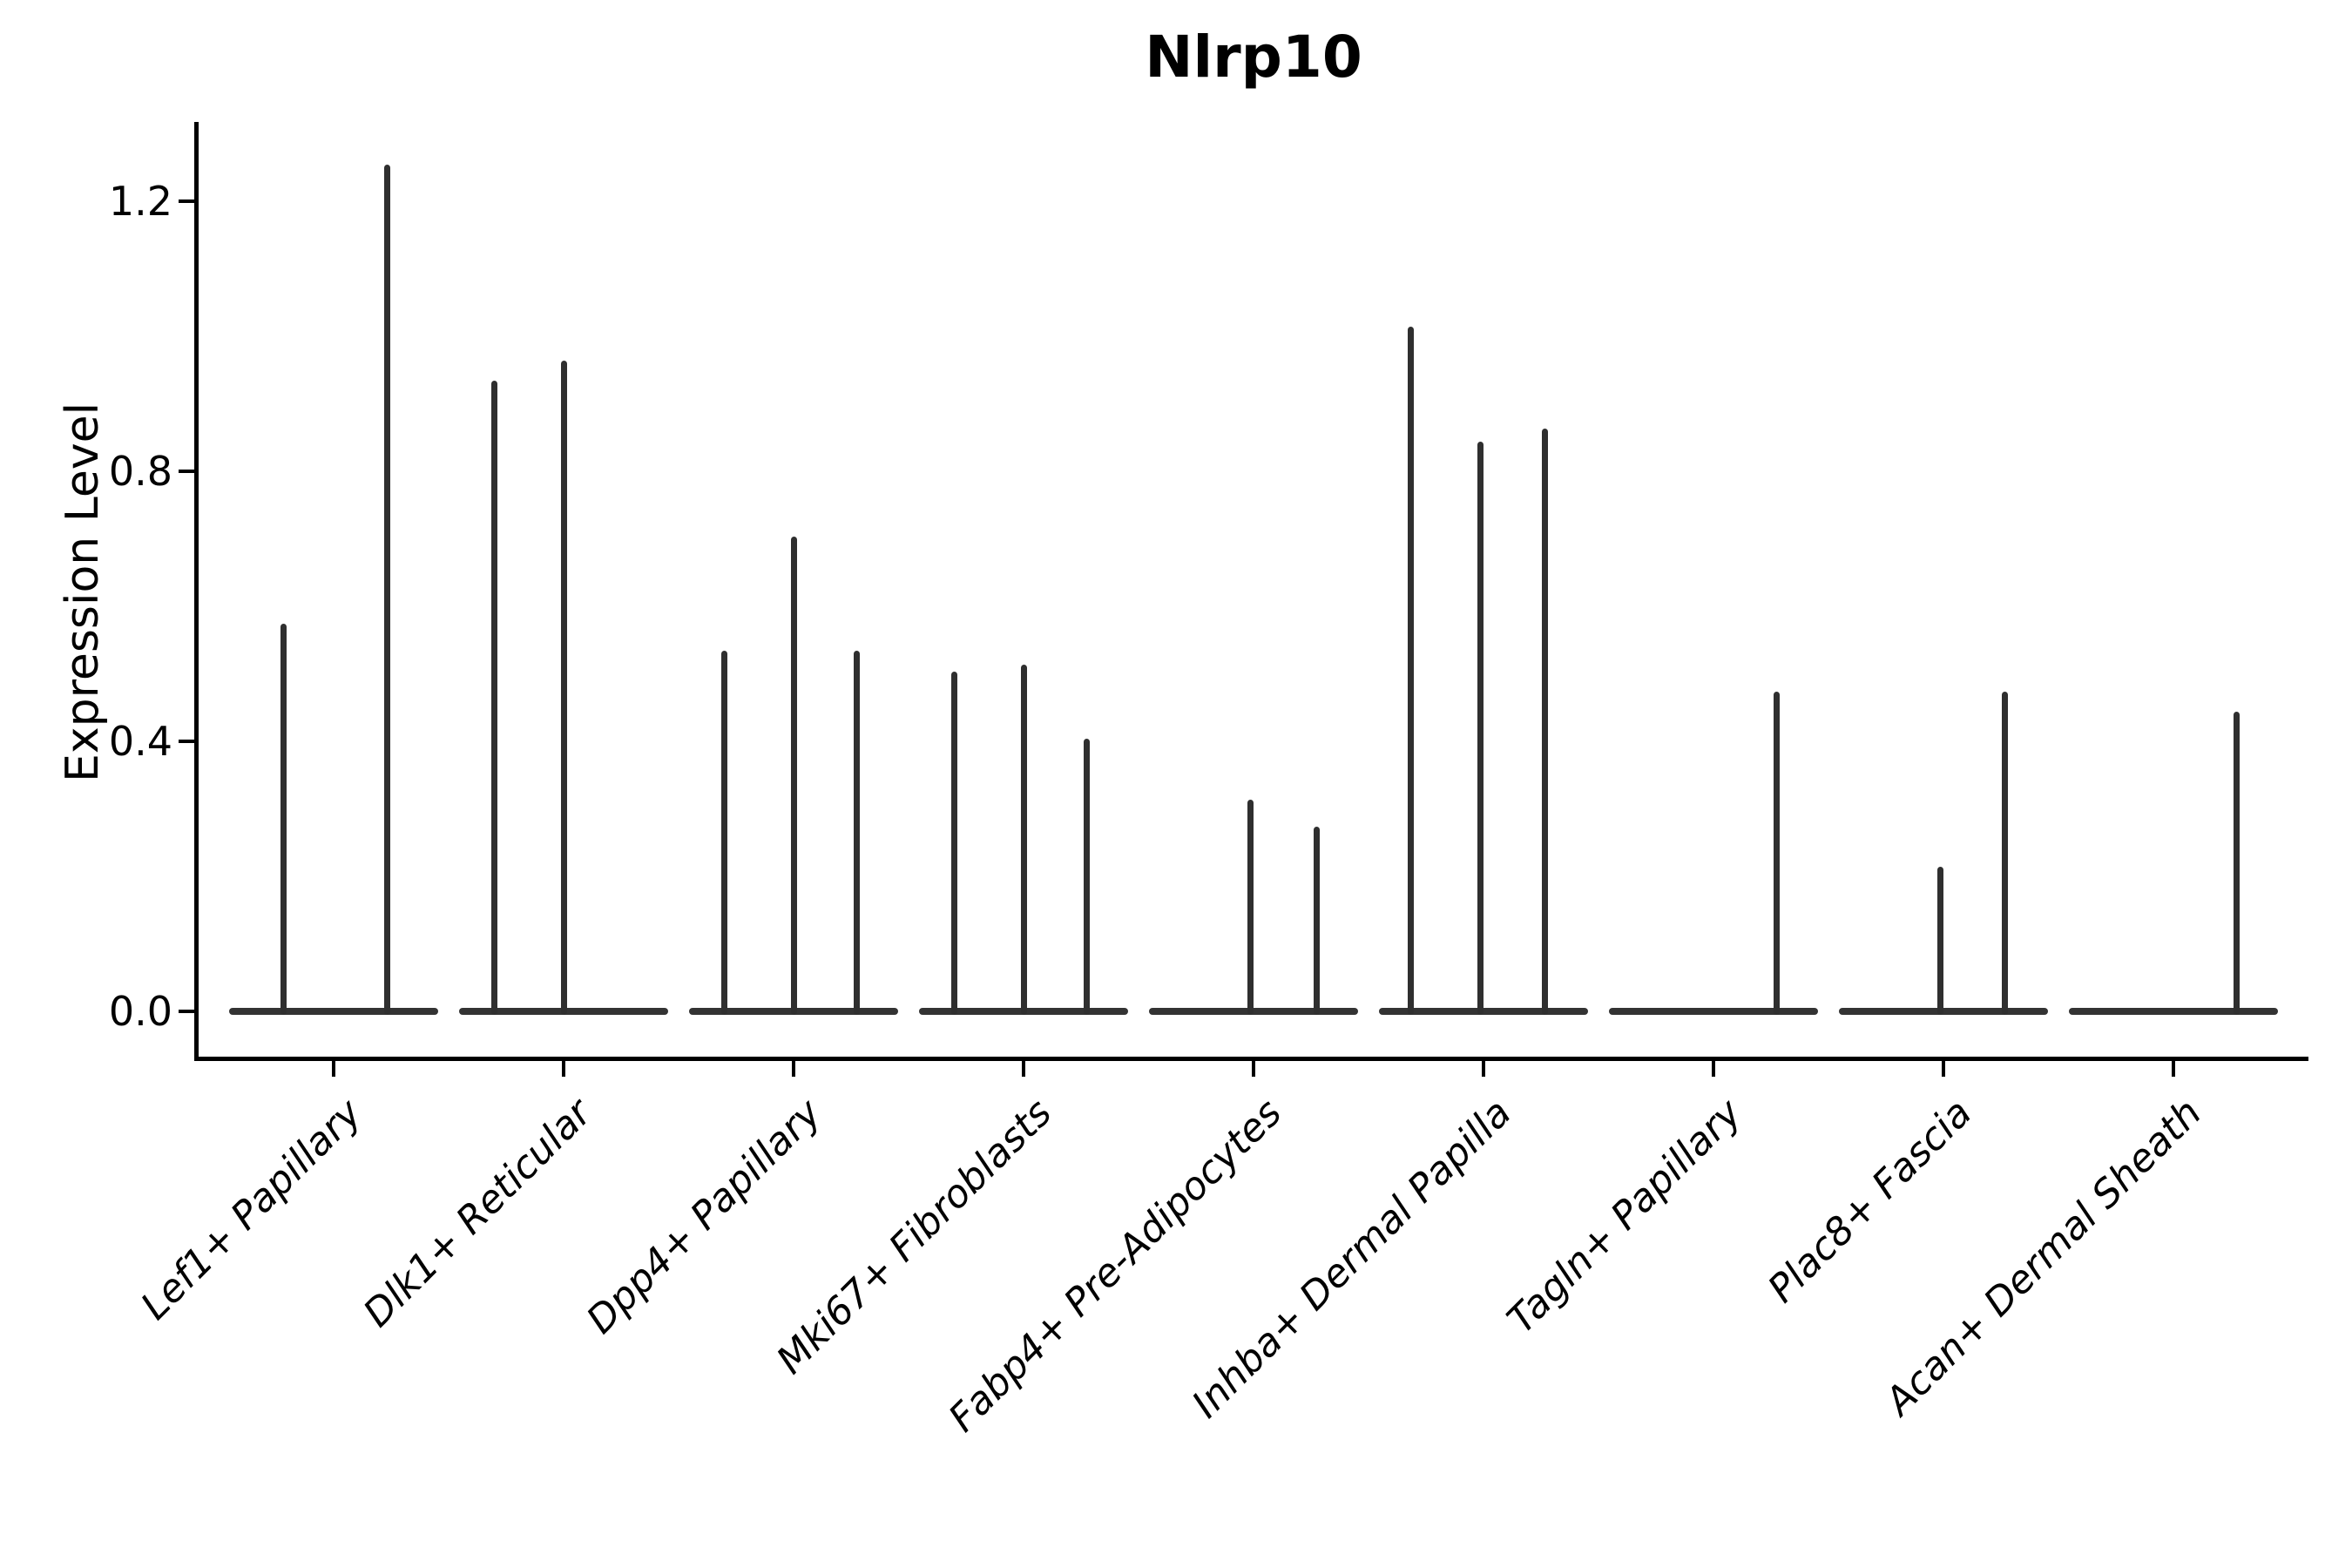  I want to click on y-tick-label: 1.2, so click(140, 201).